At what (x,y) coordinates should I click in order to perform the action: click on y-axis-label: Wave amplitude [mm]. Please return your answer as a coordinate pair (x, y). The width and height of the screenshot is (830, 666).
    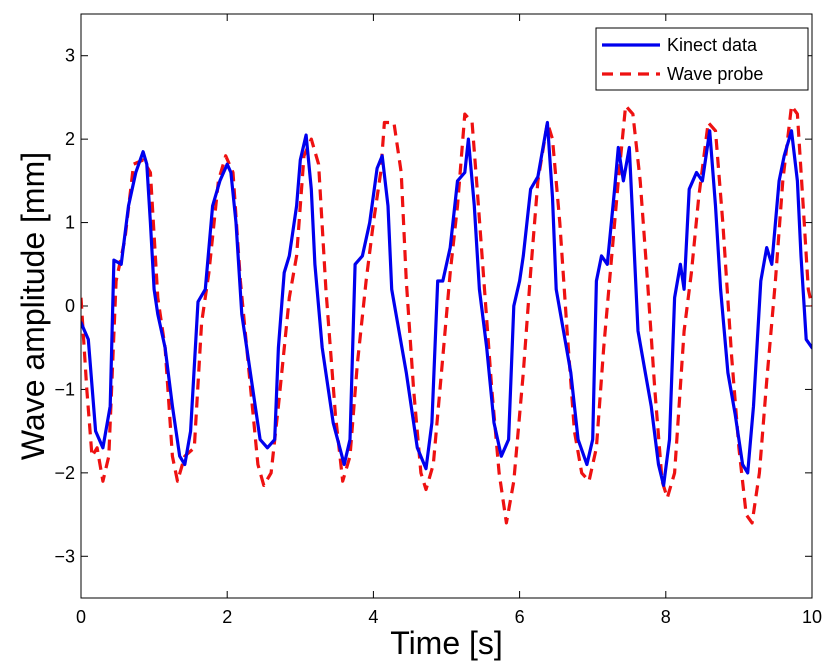
    Looking at the image, I should click on (33, 306).